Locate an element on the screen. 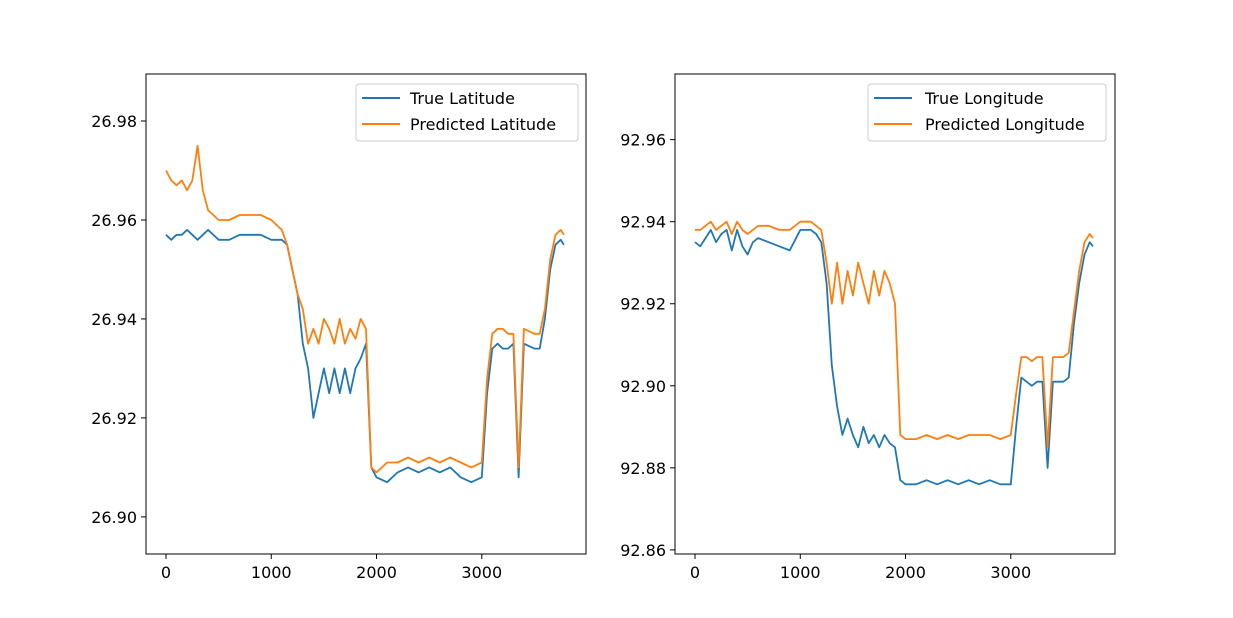 The width and height of the screenshot is (1233, 618). longitude-legend: True Longitude Predicted Longitude is located at coordinates (987, 112).